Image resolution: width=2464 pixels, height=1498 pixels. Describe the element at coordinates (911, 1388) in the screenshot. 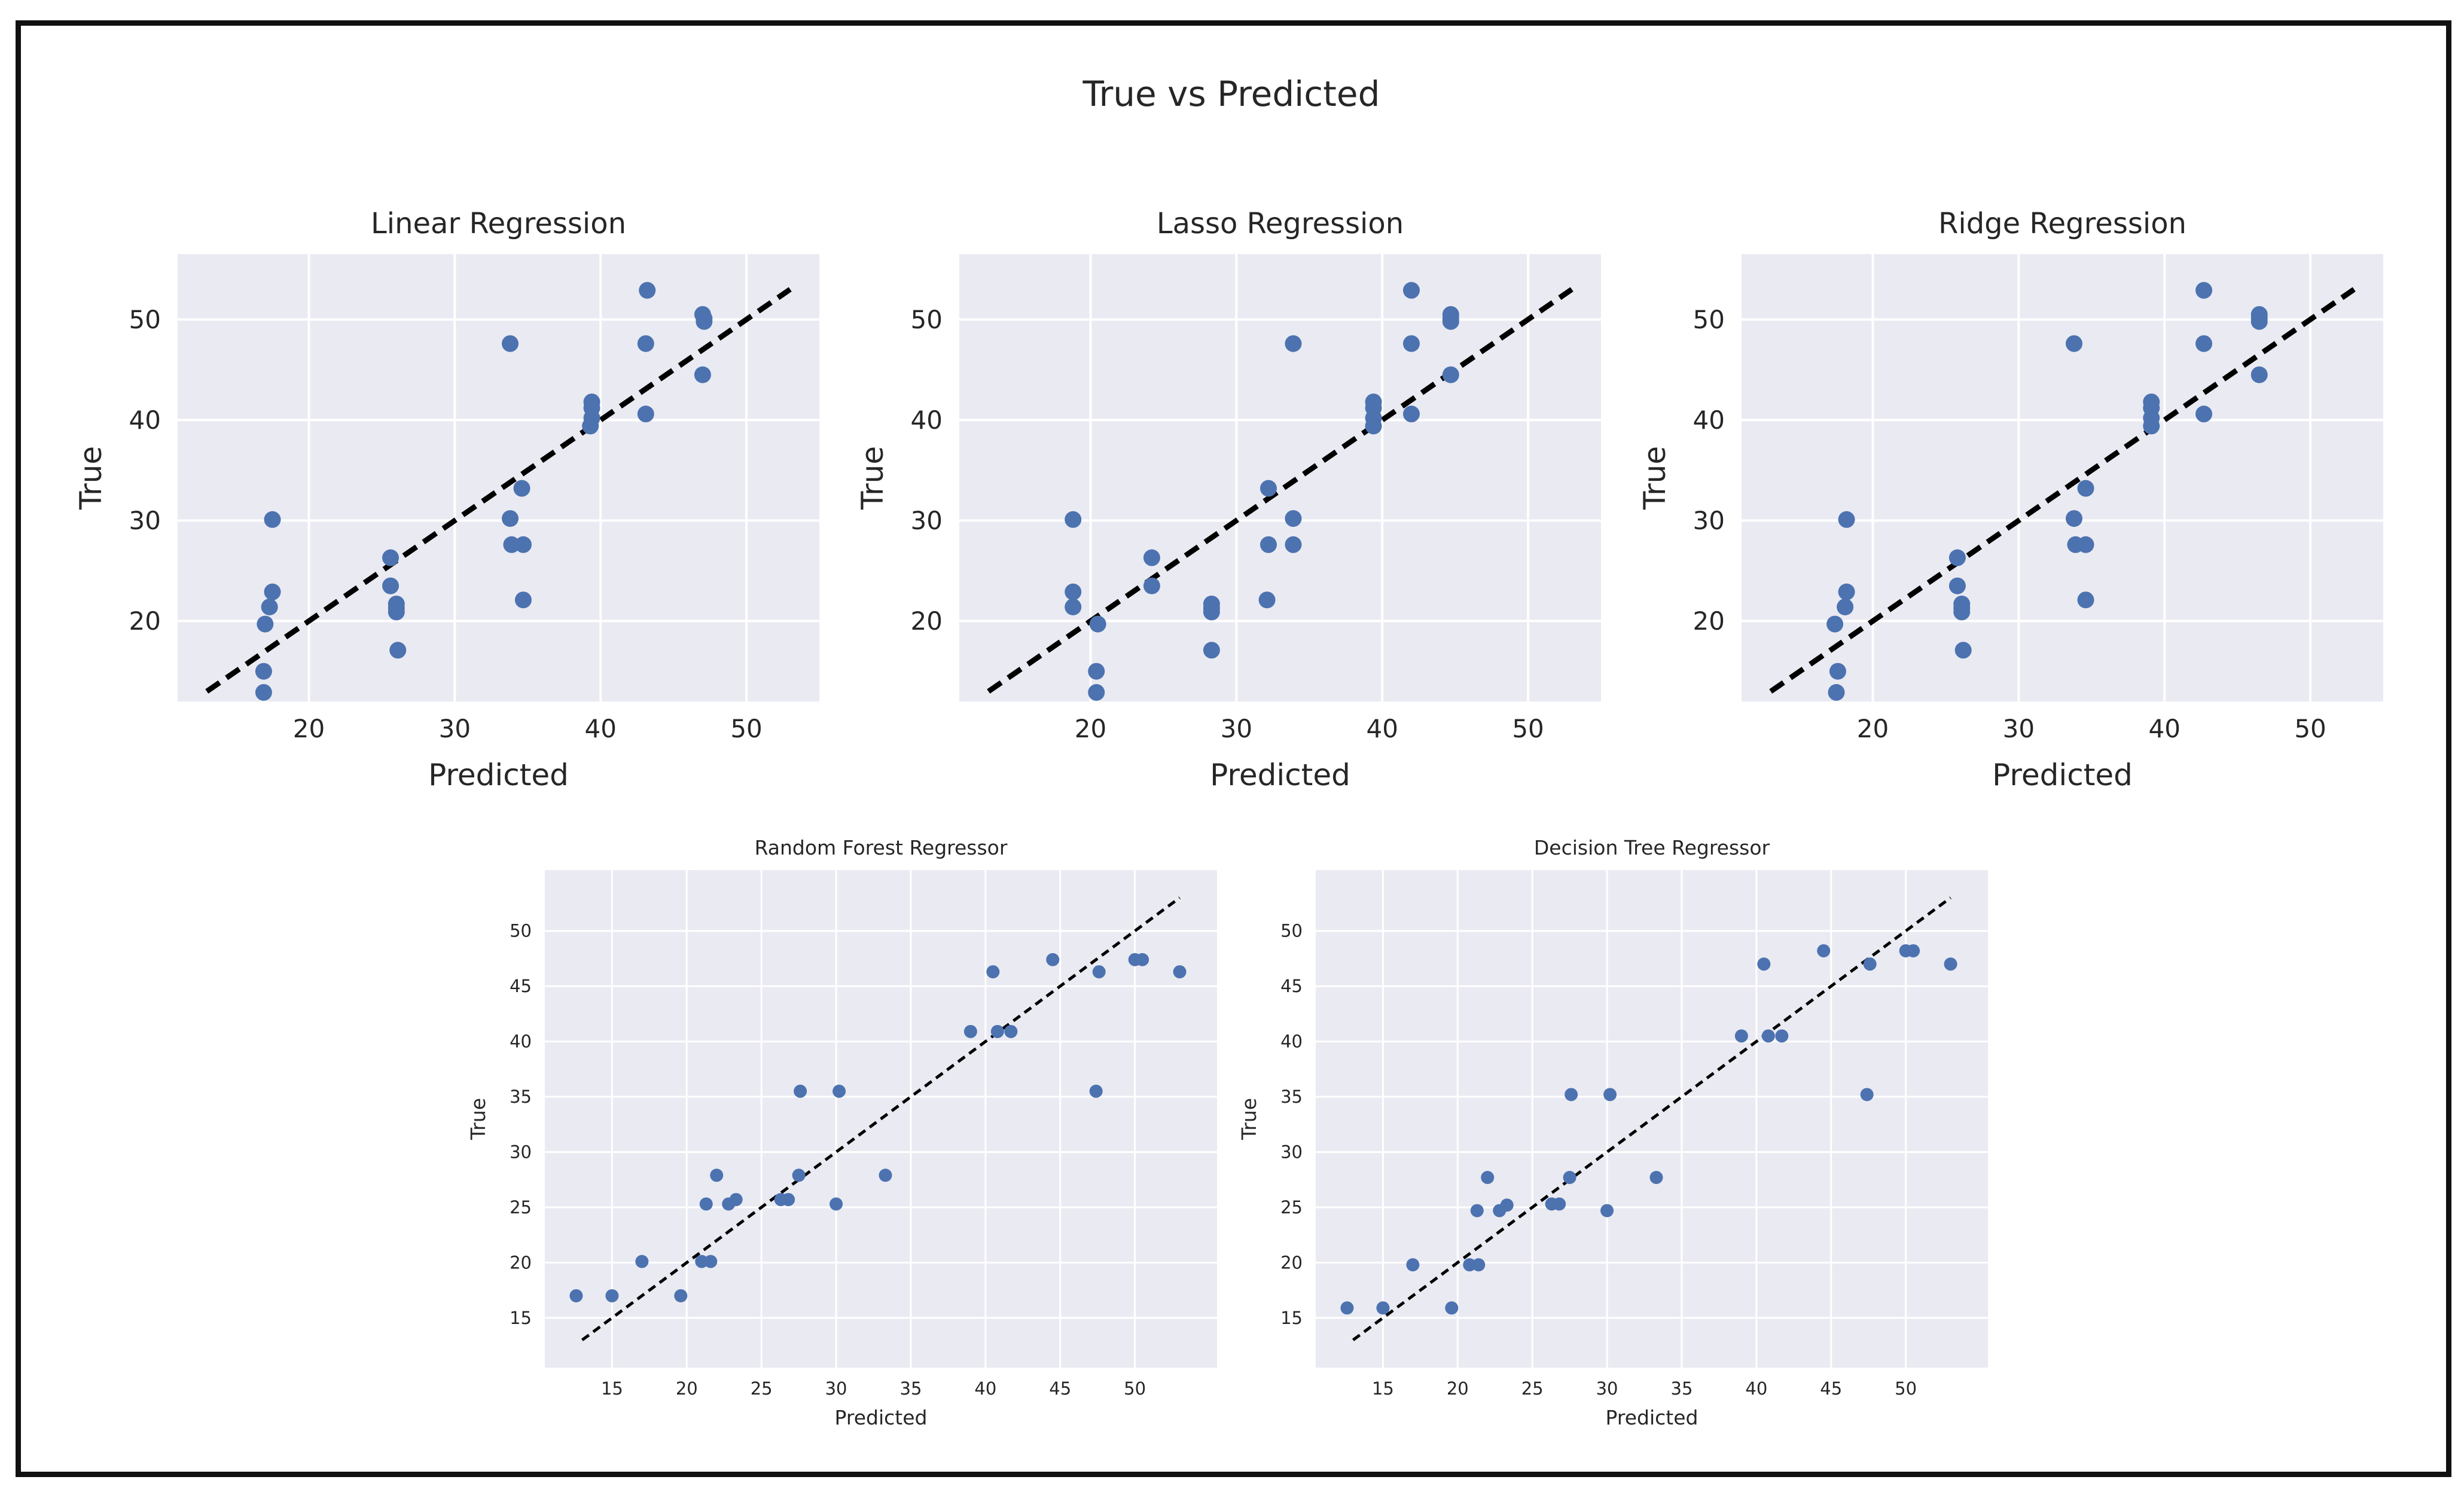

I see `x-tick-label: 35` at that location.